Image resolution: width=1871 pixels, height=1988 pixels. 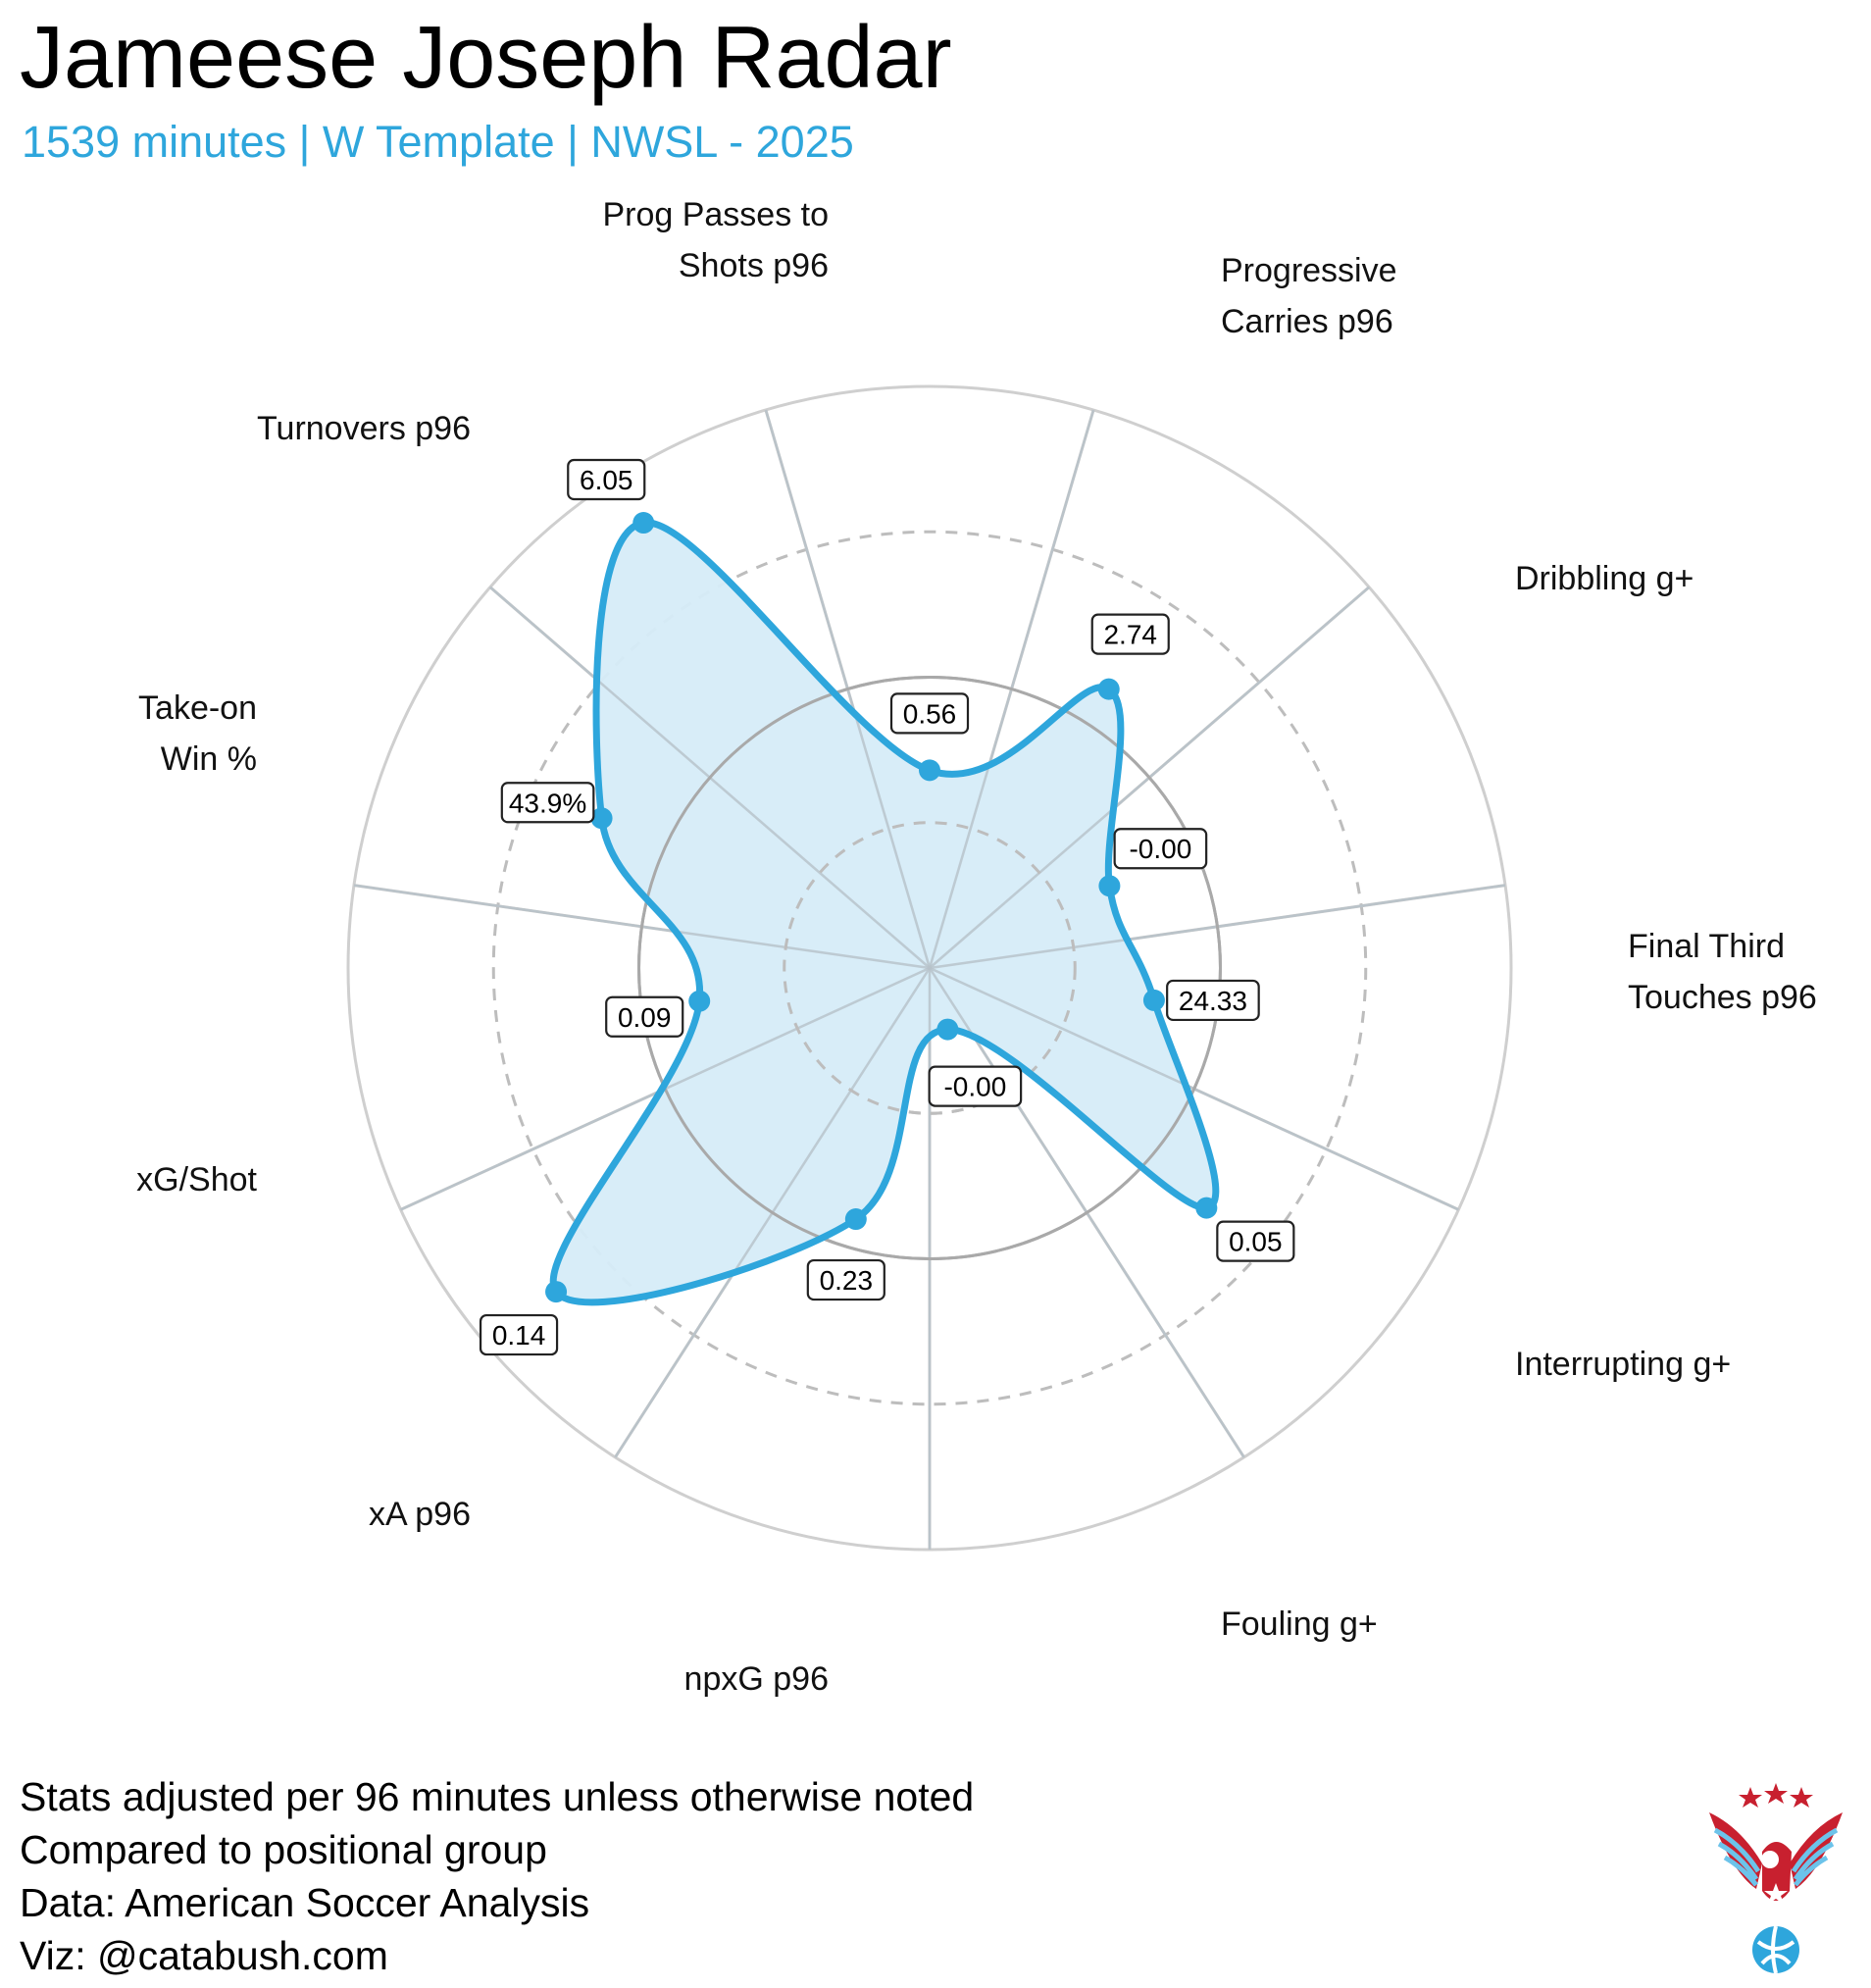 I want to click on radar-points, so click(x=882, y=907).